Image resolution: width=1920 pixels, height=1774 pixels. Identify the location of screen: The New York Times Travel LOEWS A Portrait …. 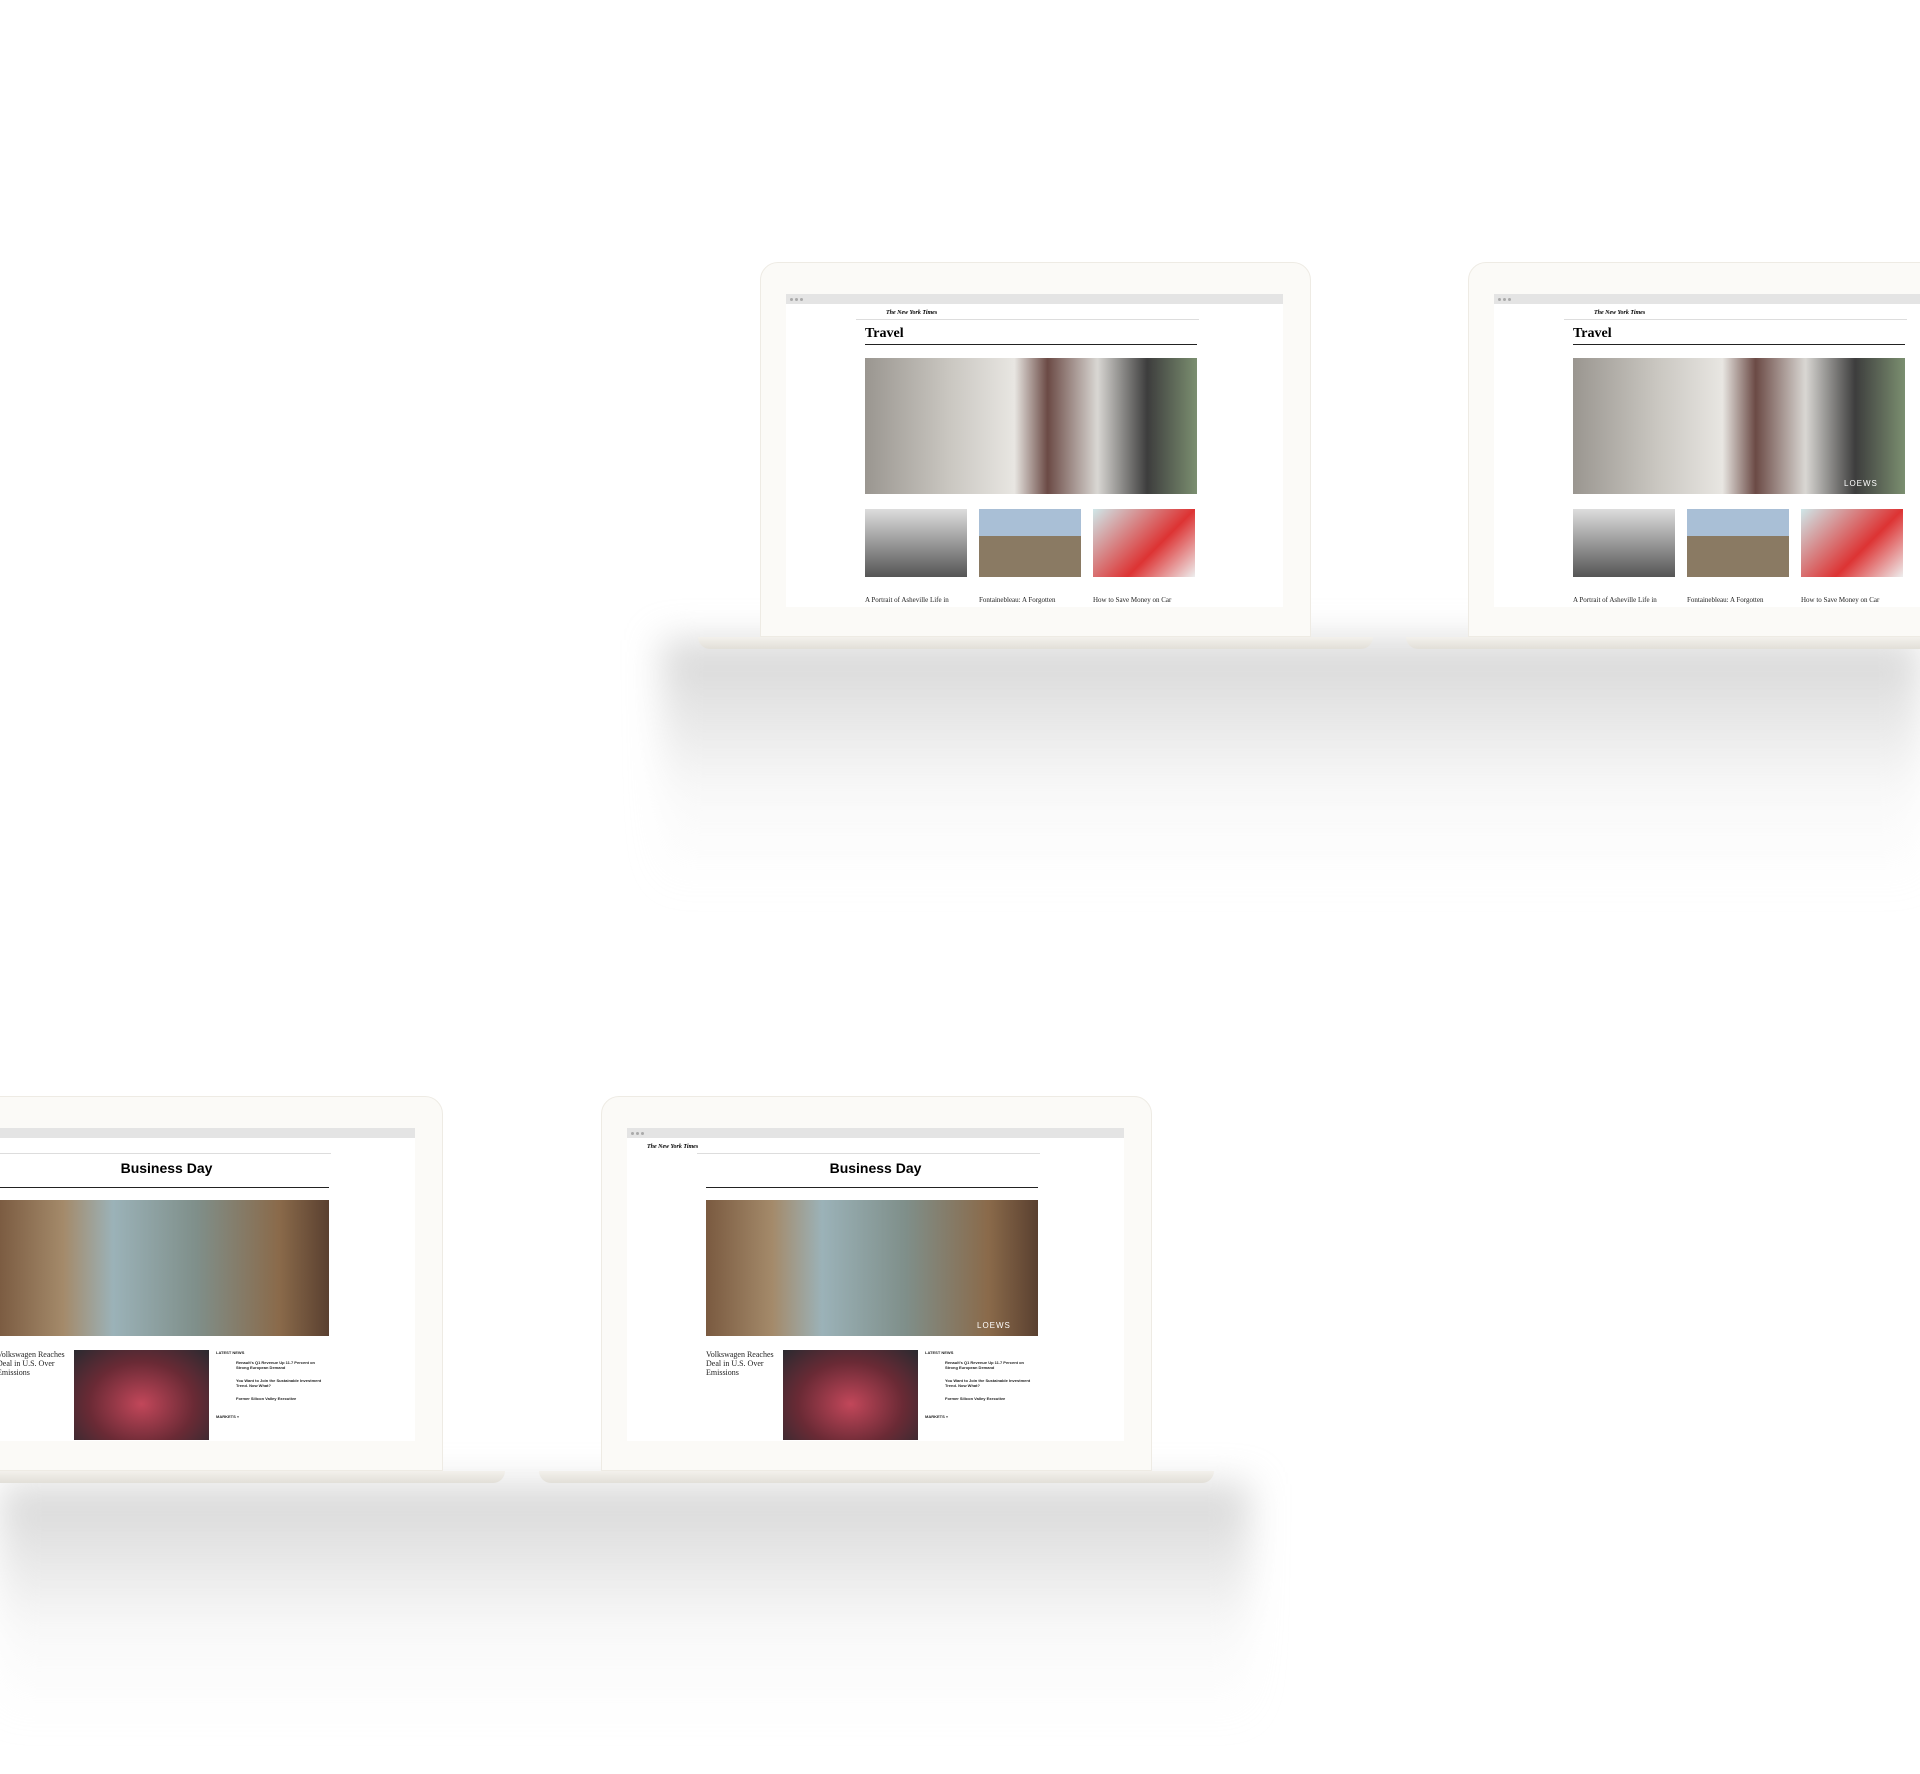
(1707, 450).